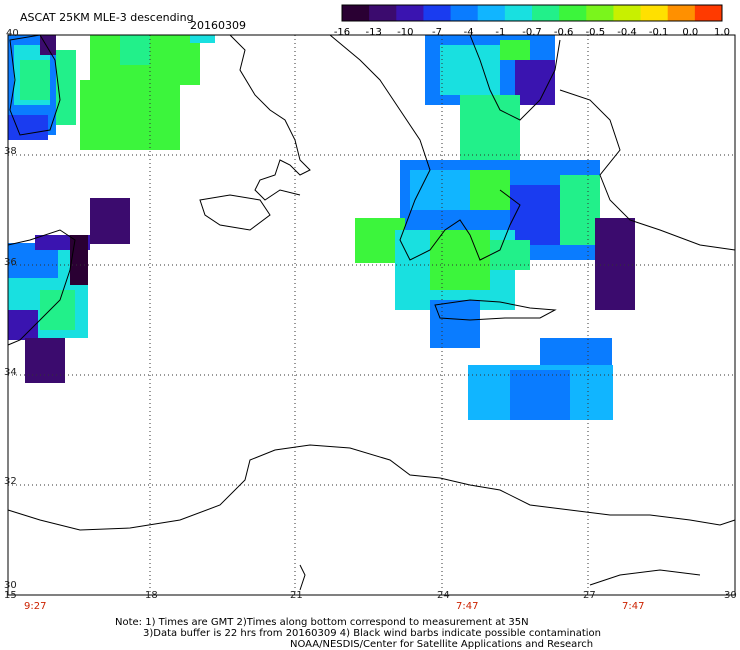 This screenshot has width=740, height=650. I want to click on colorbar-tick-label: -13, so click(373, 32).